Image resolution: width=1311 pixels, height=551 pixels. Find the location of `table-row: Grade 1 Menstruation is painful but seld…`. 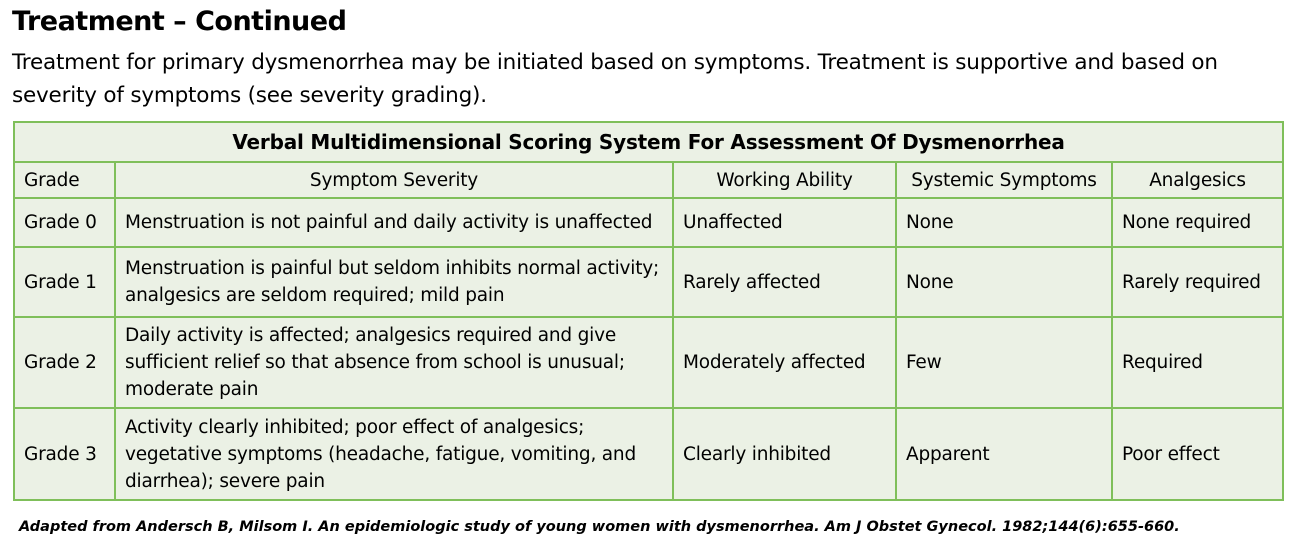

table-row: Grade 1 Menstruation is painful but seld… is located at coordinates (649, 282).